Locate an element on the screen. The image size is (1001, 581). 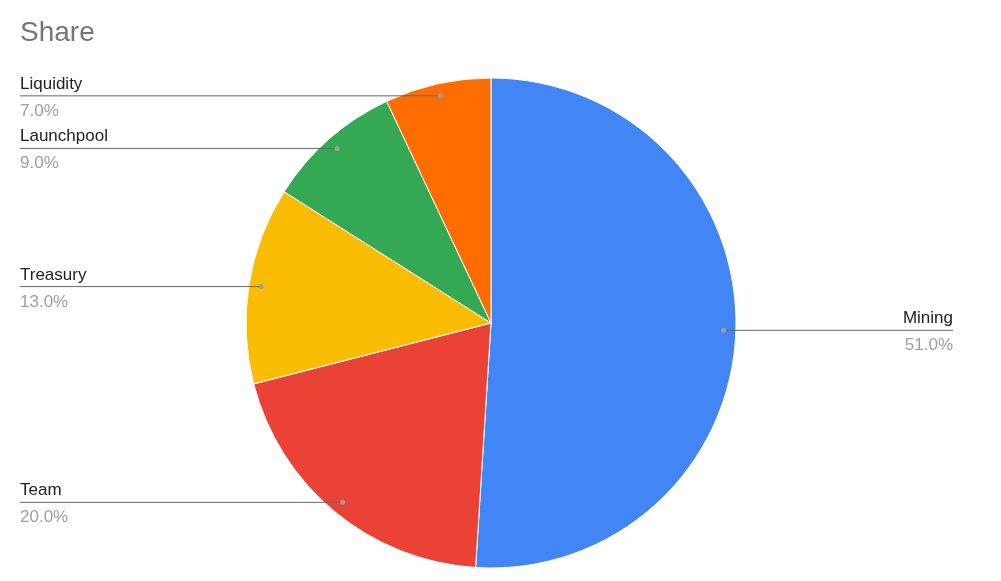
slice-label: Mining is located at coordinates (927, 318).